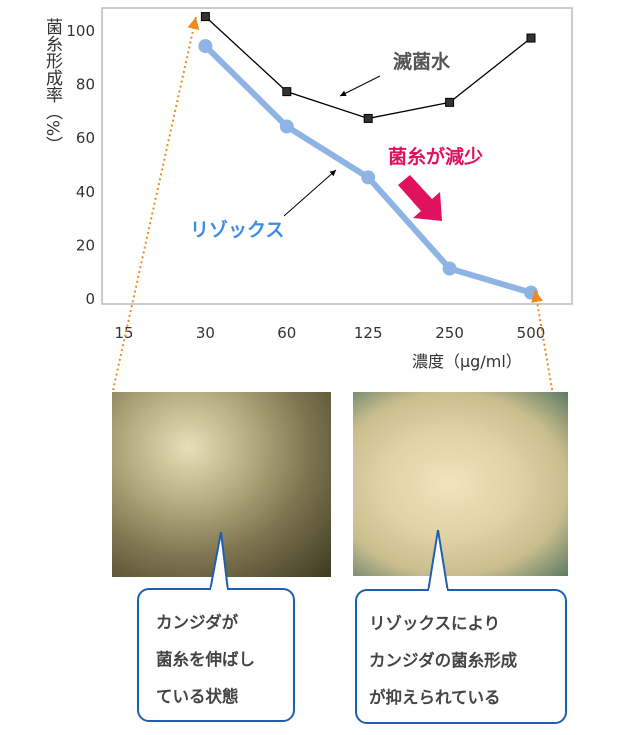  Describe the element at coordinates (85, 245) in the screenshot. I see `y-tick-label: 20` at that location.